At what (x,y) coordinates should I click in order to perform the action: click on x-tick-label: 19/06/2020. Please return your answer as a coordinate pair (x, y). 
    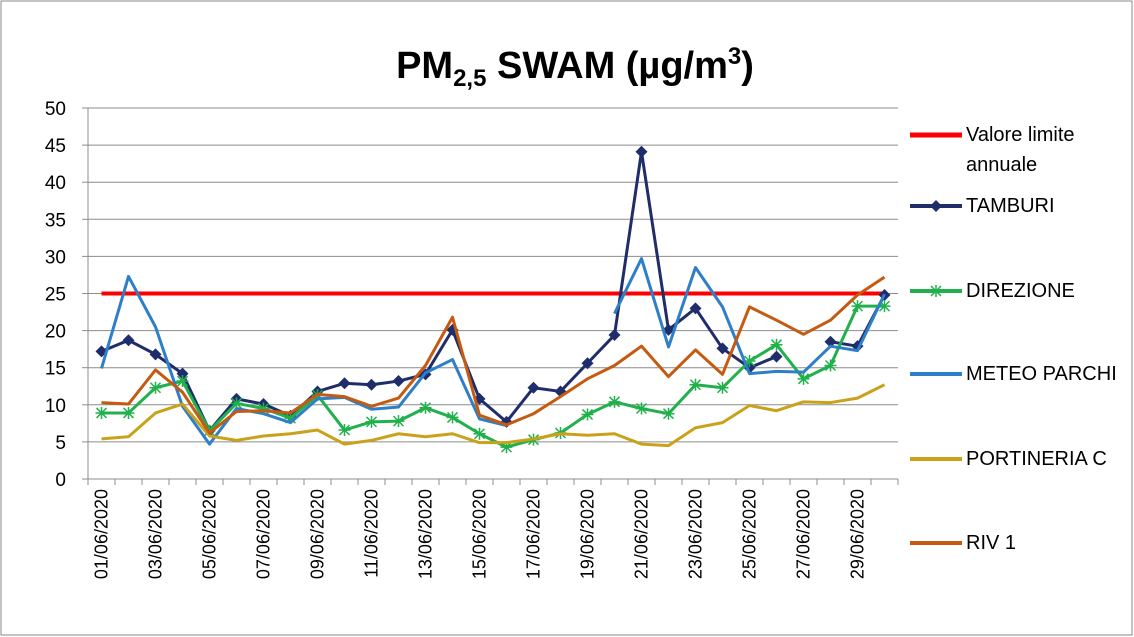
    Looking at the image, I should click on (588, 534).